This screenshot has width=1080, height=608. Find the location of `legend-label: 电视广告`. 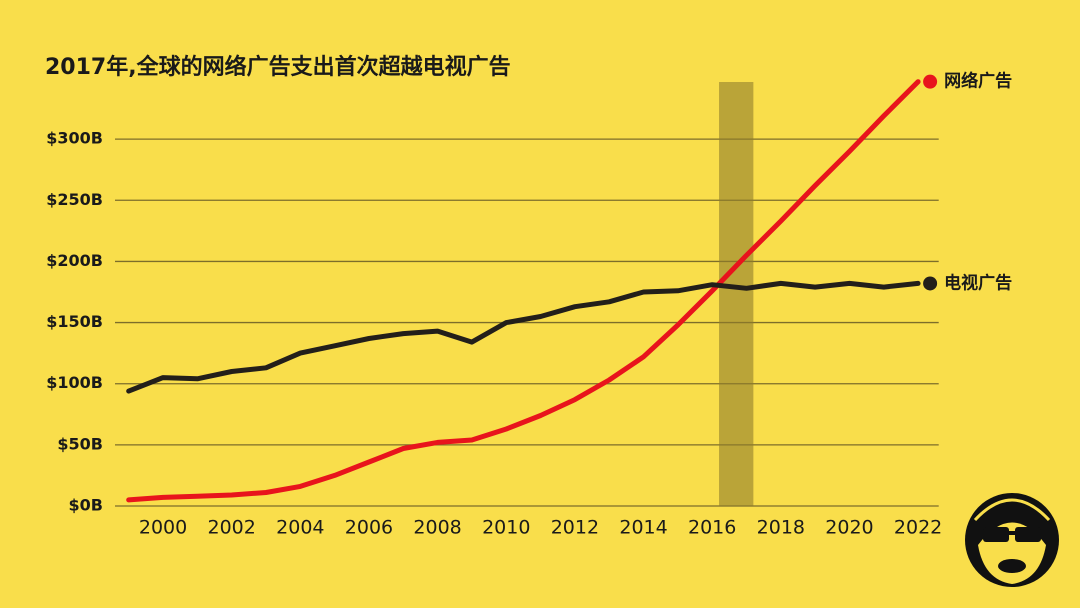

legend-label: 电视广告 is located at coordinates (978, 282).